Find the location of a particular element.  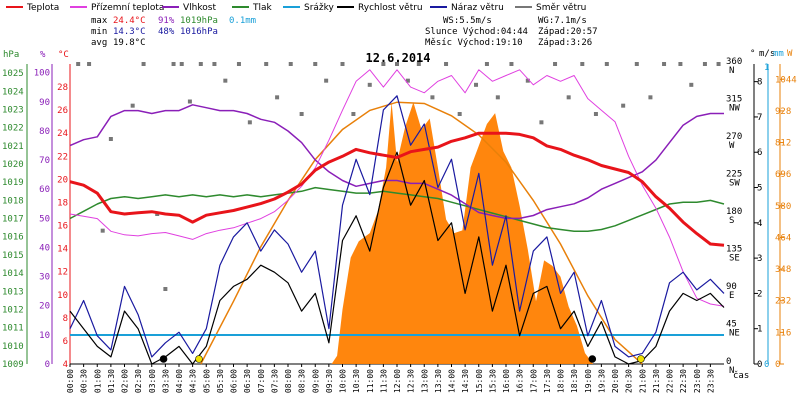

x-tick-label: 22:30 is located at coordinates (683, 381).